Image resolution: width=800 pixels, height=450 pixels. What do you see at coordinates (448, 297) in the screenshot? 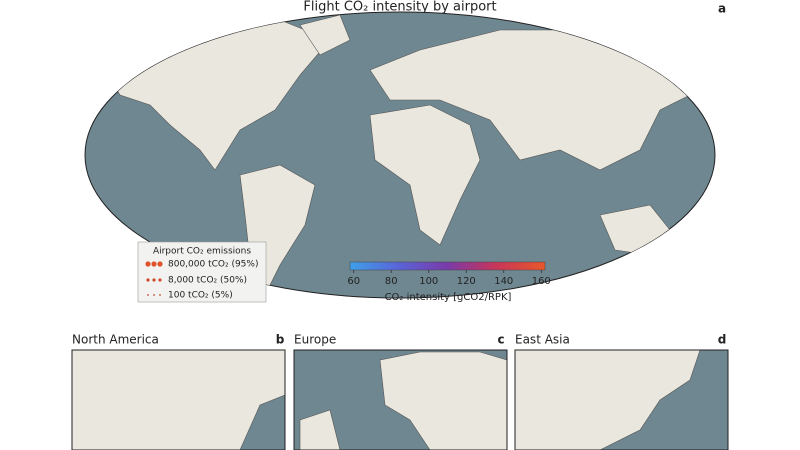
I see `colorbar-label: CO₂ intensity [gCO2/RPK]` at bounding box center [448, 297].